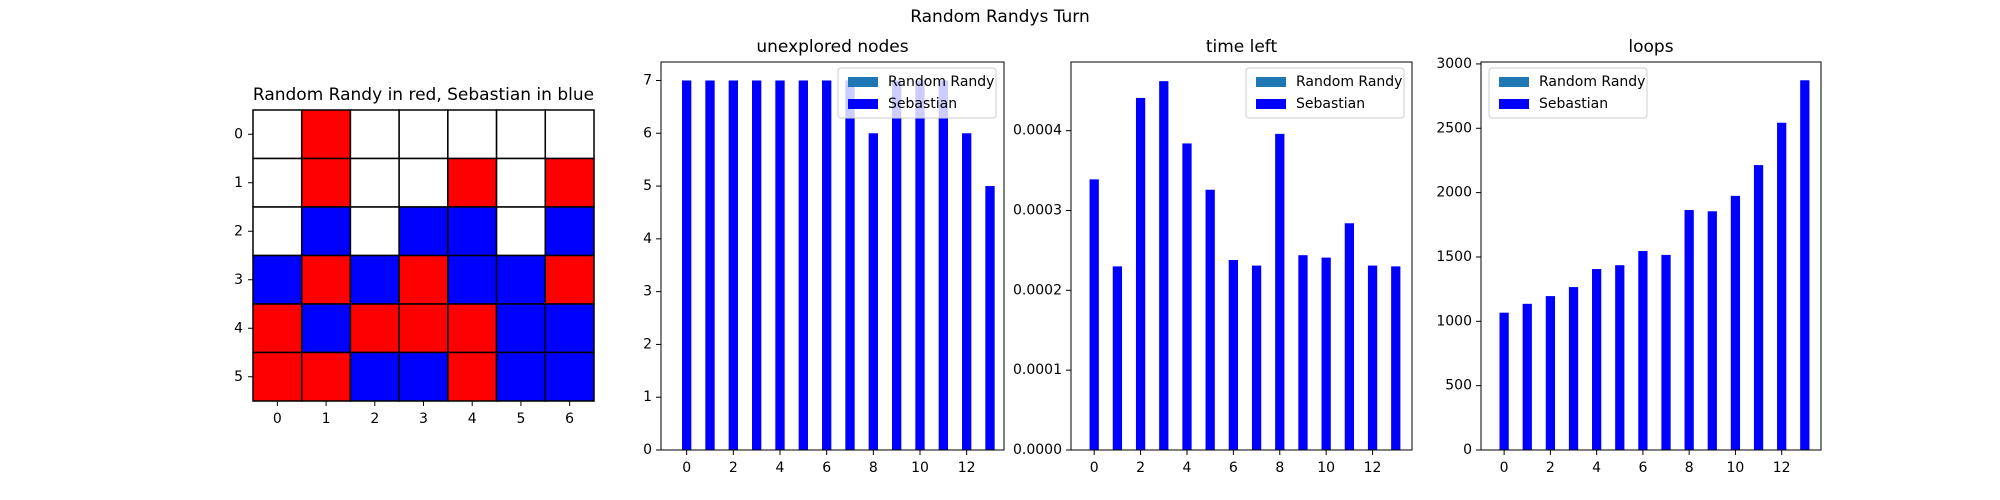 This screenshot has height=500, width=2000. What do you see at coordinates (1454, 64) in the screenshot?
I see `y-tick-label: 3000` at bounding box center [1454, 64].